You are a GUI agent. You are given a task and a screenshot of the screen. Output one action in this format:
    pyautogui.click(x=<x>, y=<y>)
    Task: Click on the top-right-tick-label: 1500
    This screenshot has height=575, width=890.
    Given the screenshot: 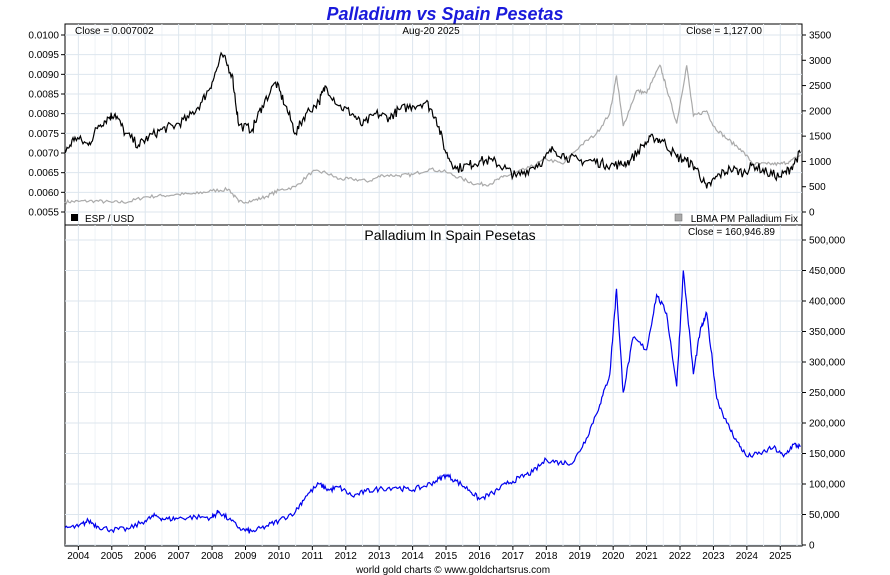 What is the action you would take?
    pyautogui.click(x=820, y=137)
    